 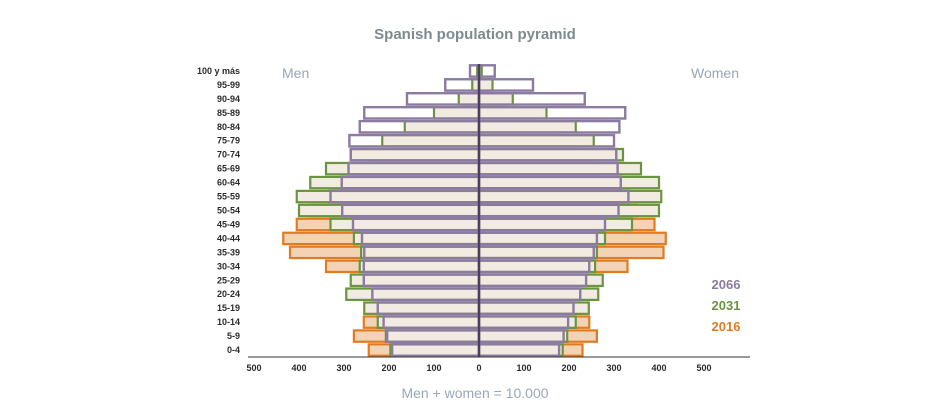 I want to click on age-label: 85-89, so click(x=228, y=113).